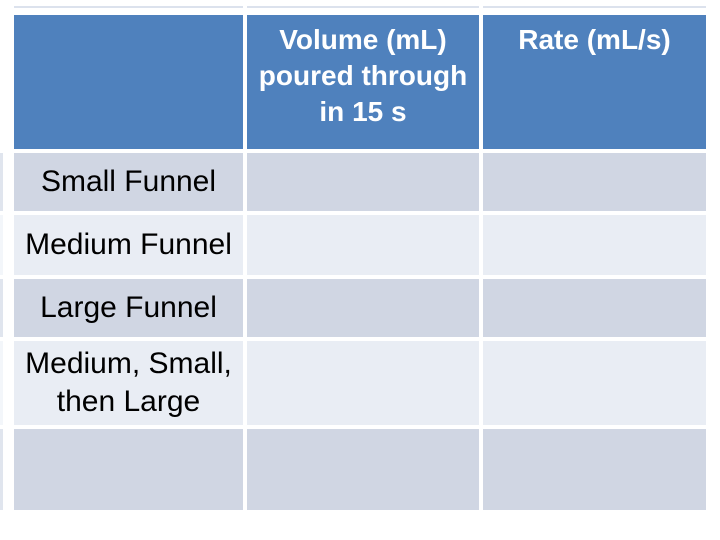  I want to click on cell-rate-small-funnel, so click(594, 182).